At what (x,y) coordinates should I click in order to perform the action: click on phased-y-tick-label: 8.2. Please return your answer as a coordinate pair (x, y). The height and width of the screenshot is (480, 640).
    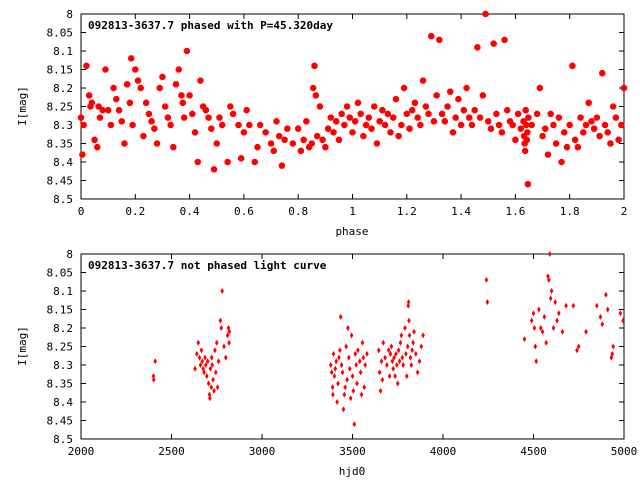
    Looking at the image, I should click on (63, 88).